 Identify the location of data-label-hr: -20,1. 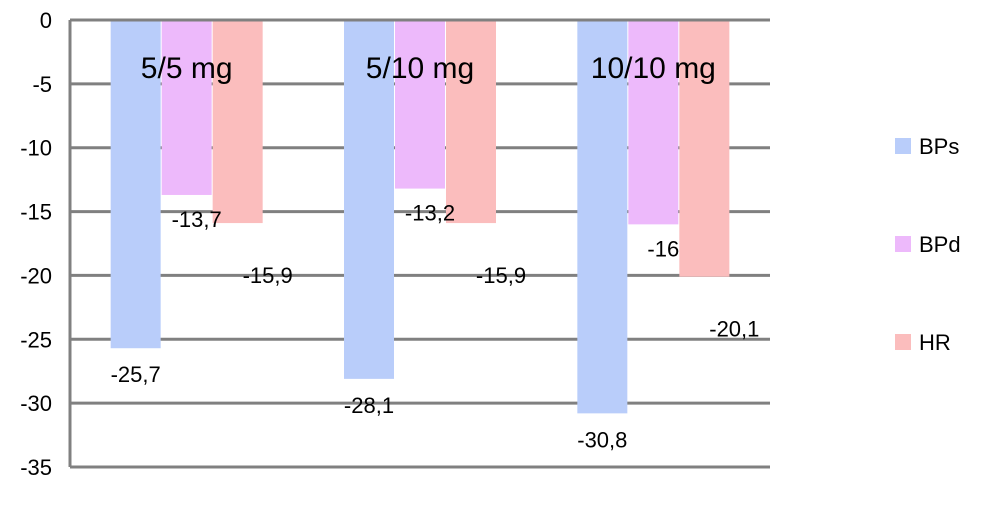
(734, 329).